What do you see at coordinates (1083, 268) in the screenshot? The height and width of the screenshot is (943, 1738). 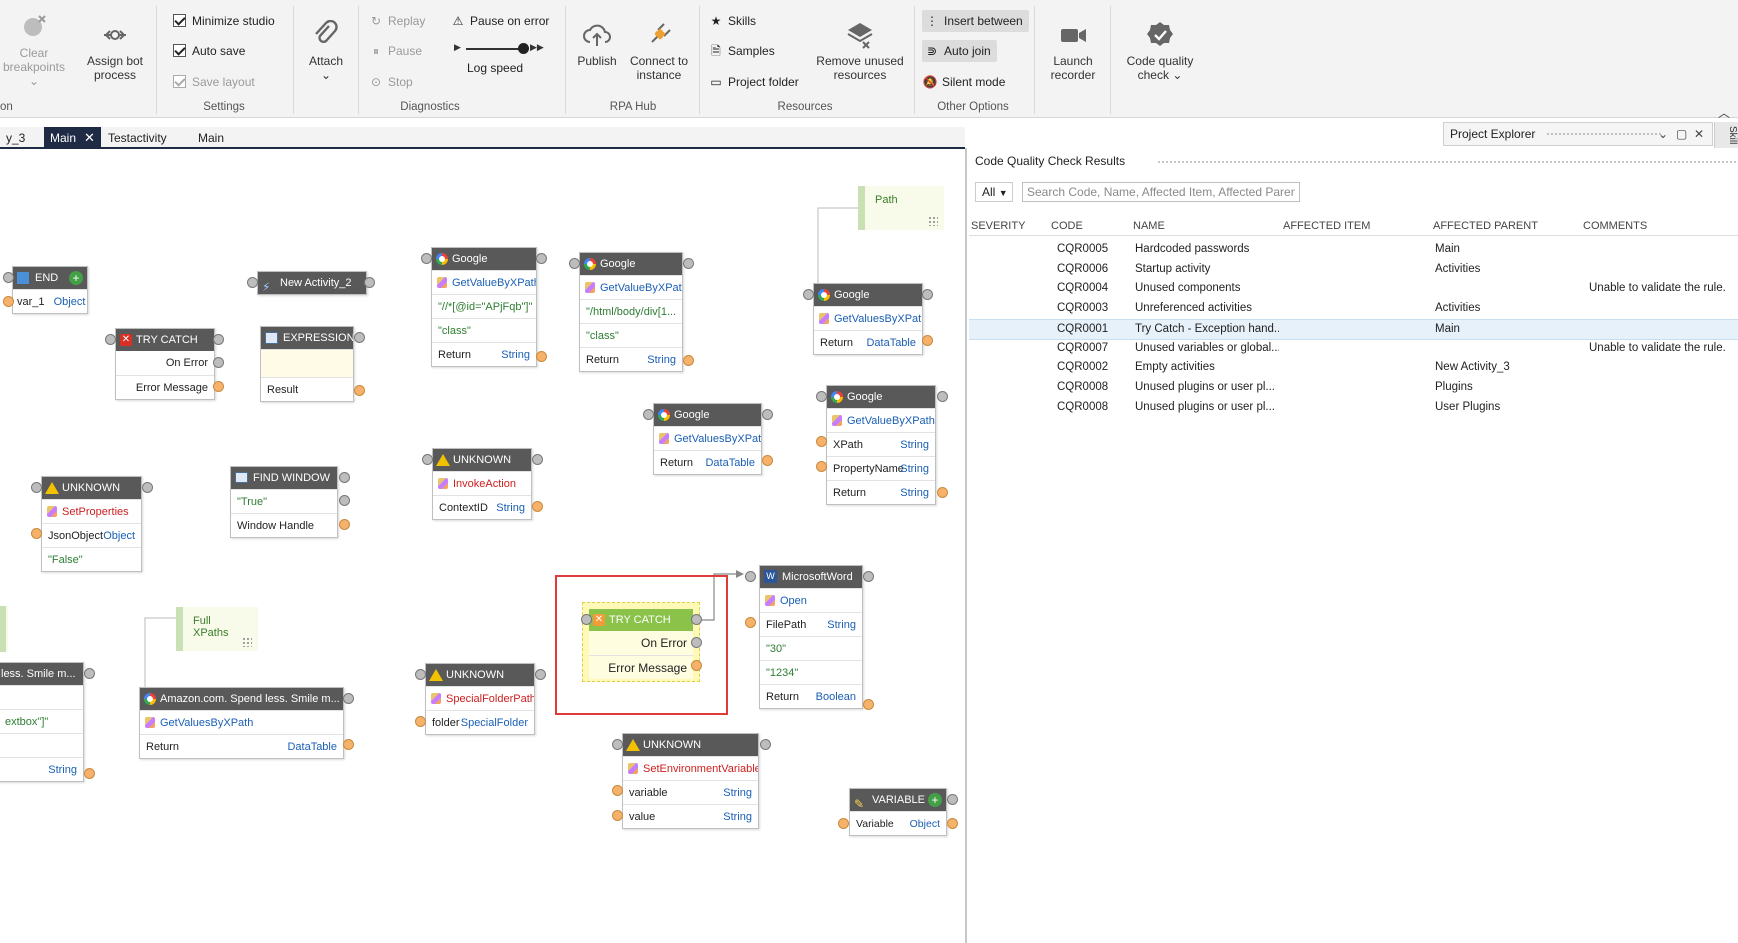 I see `code-cell: CQR0006` at bounding box center [1083, 268].